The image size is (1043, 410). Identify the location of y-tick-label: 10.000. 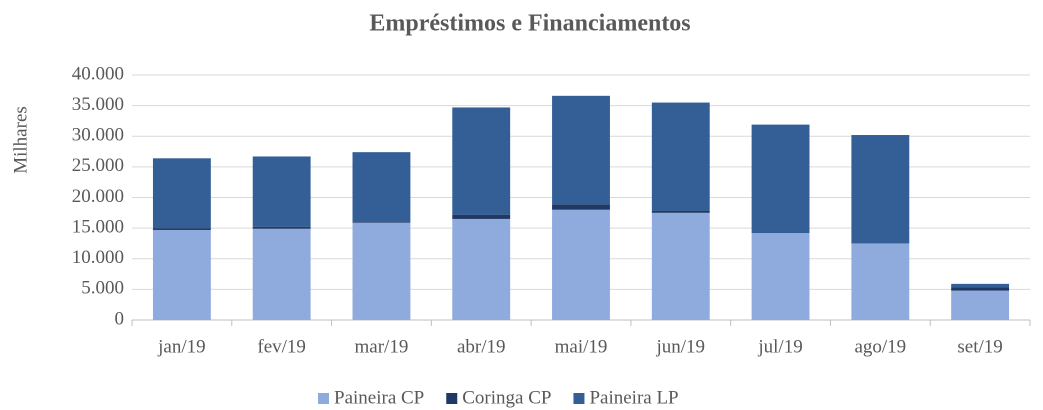
(98, 257).